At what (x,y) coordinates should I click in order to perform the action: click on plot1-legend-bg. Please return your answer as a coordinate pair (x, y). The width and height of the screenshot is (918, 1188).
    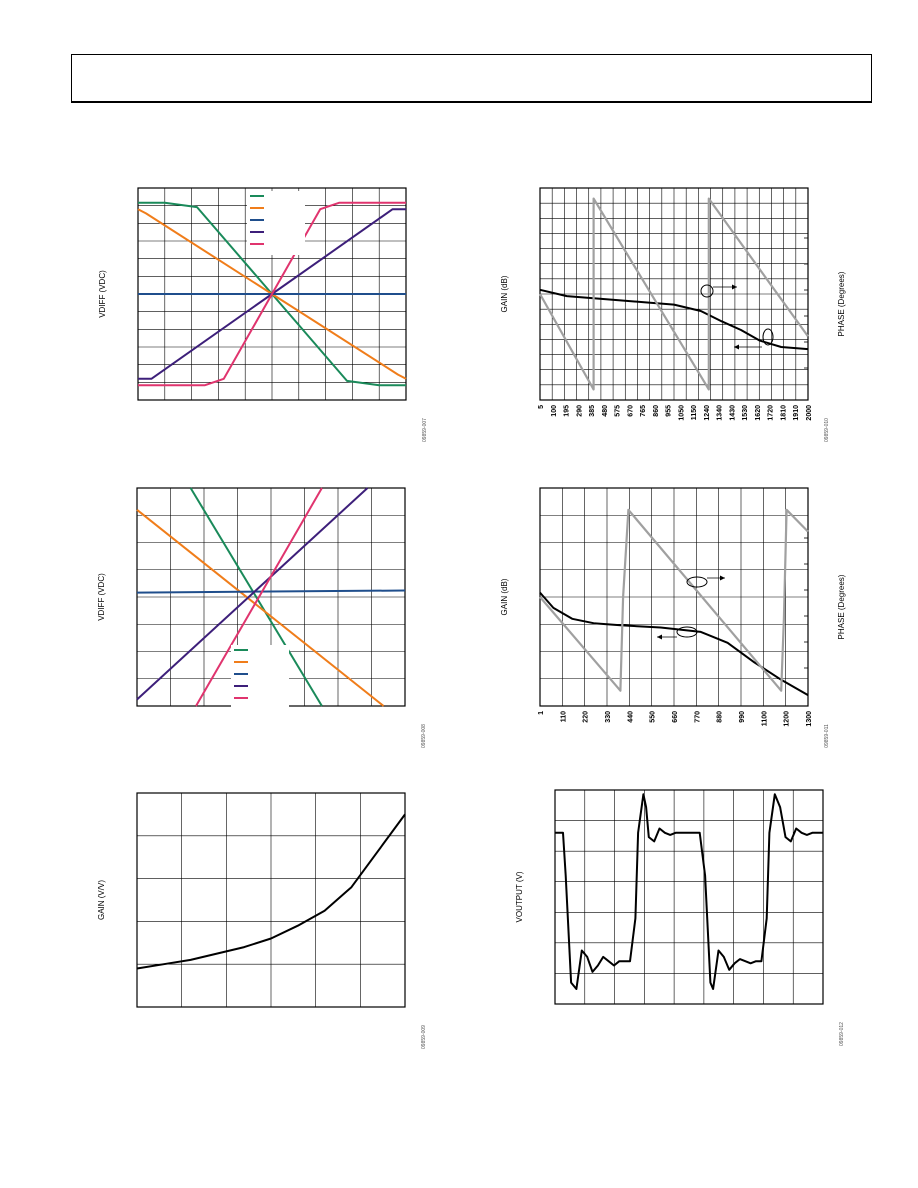
    Looking at the image, I should click on (276, 223).